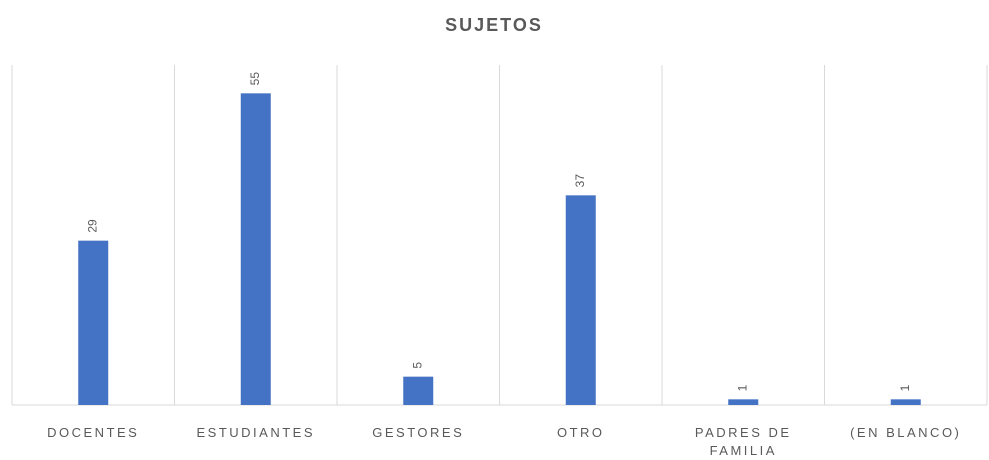  What do you see at coordinates (255, 79) in the screenshot?
I see `data-label: 55` at bounding box center [255, 79].